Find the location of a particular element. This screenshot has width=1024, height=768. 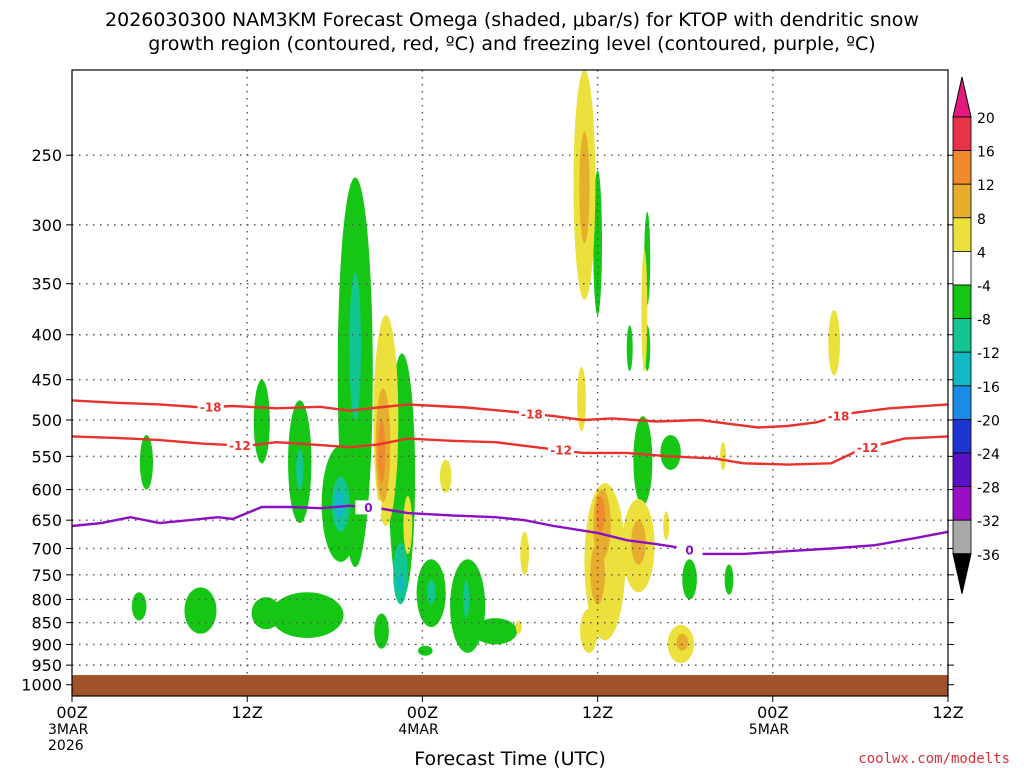

y-tick-label: 500 is located at coordinates (46, 420).